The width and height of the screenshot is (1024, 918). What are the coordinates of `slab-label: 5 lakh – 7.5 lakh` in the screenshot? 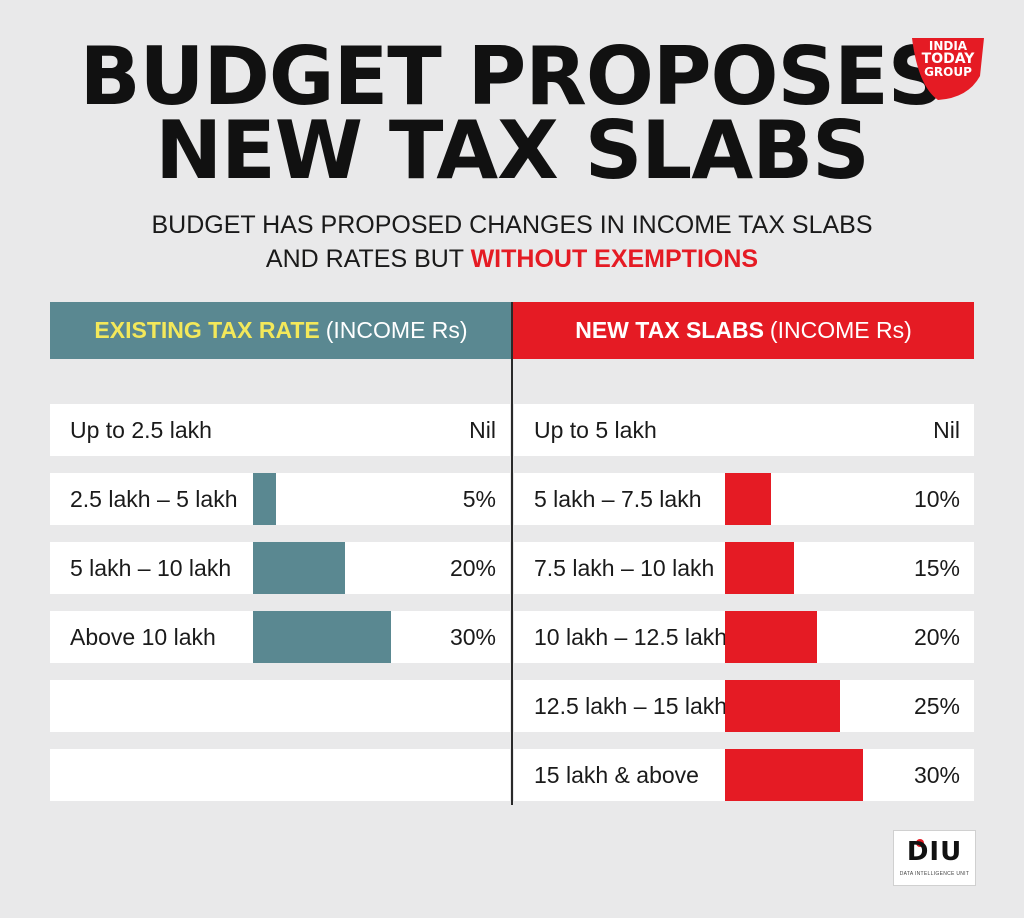 It's located at (618, 499).